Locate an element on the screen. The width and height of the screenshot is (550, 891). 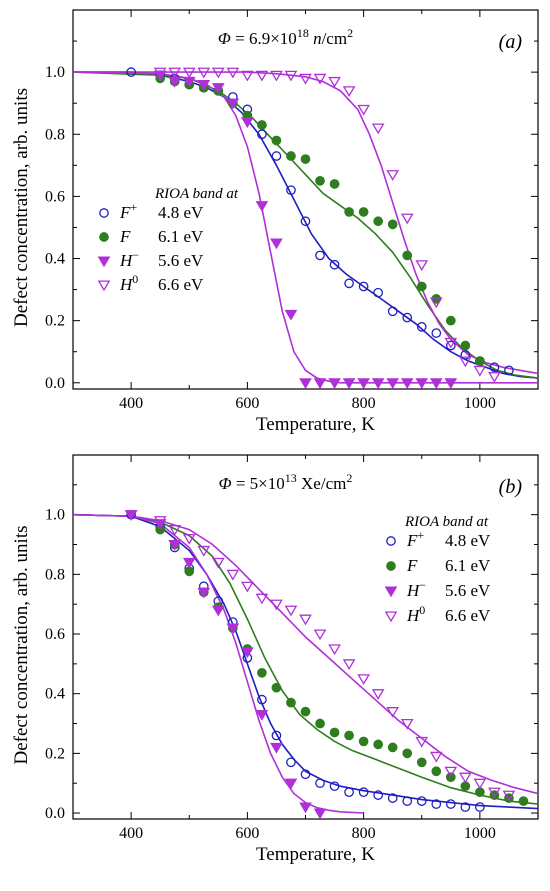
legend-entry-name: H0 is located at coordinates (128, 283).